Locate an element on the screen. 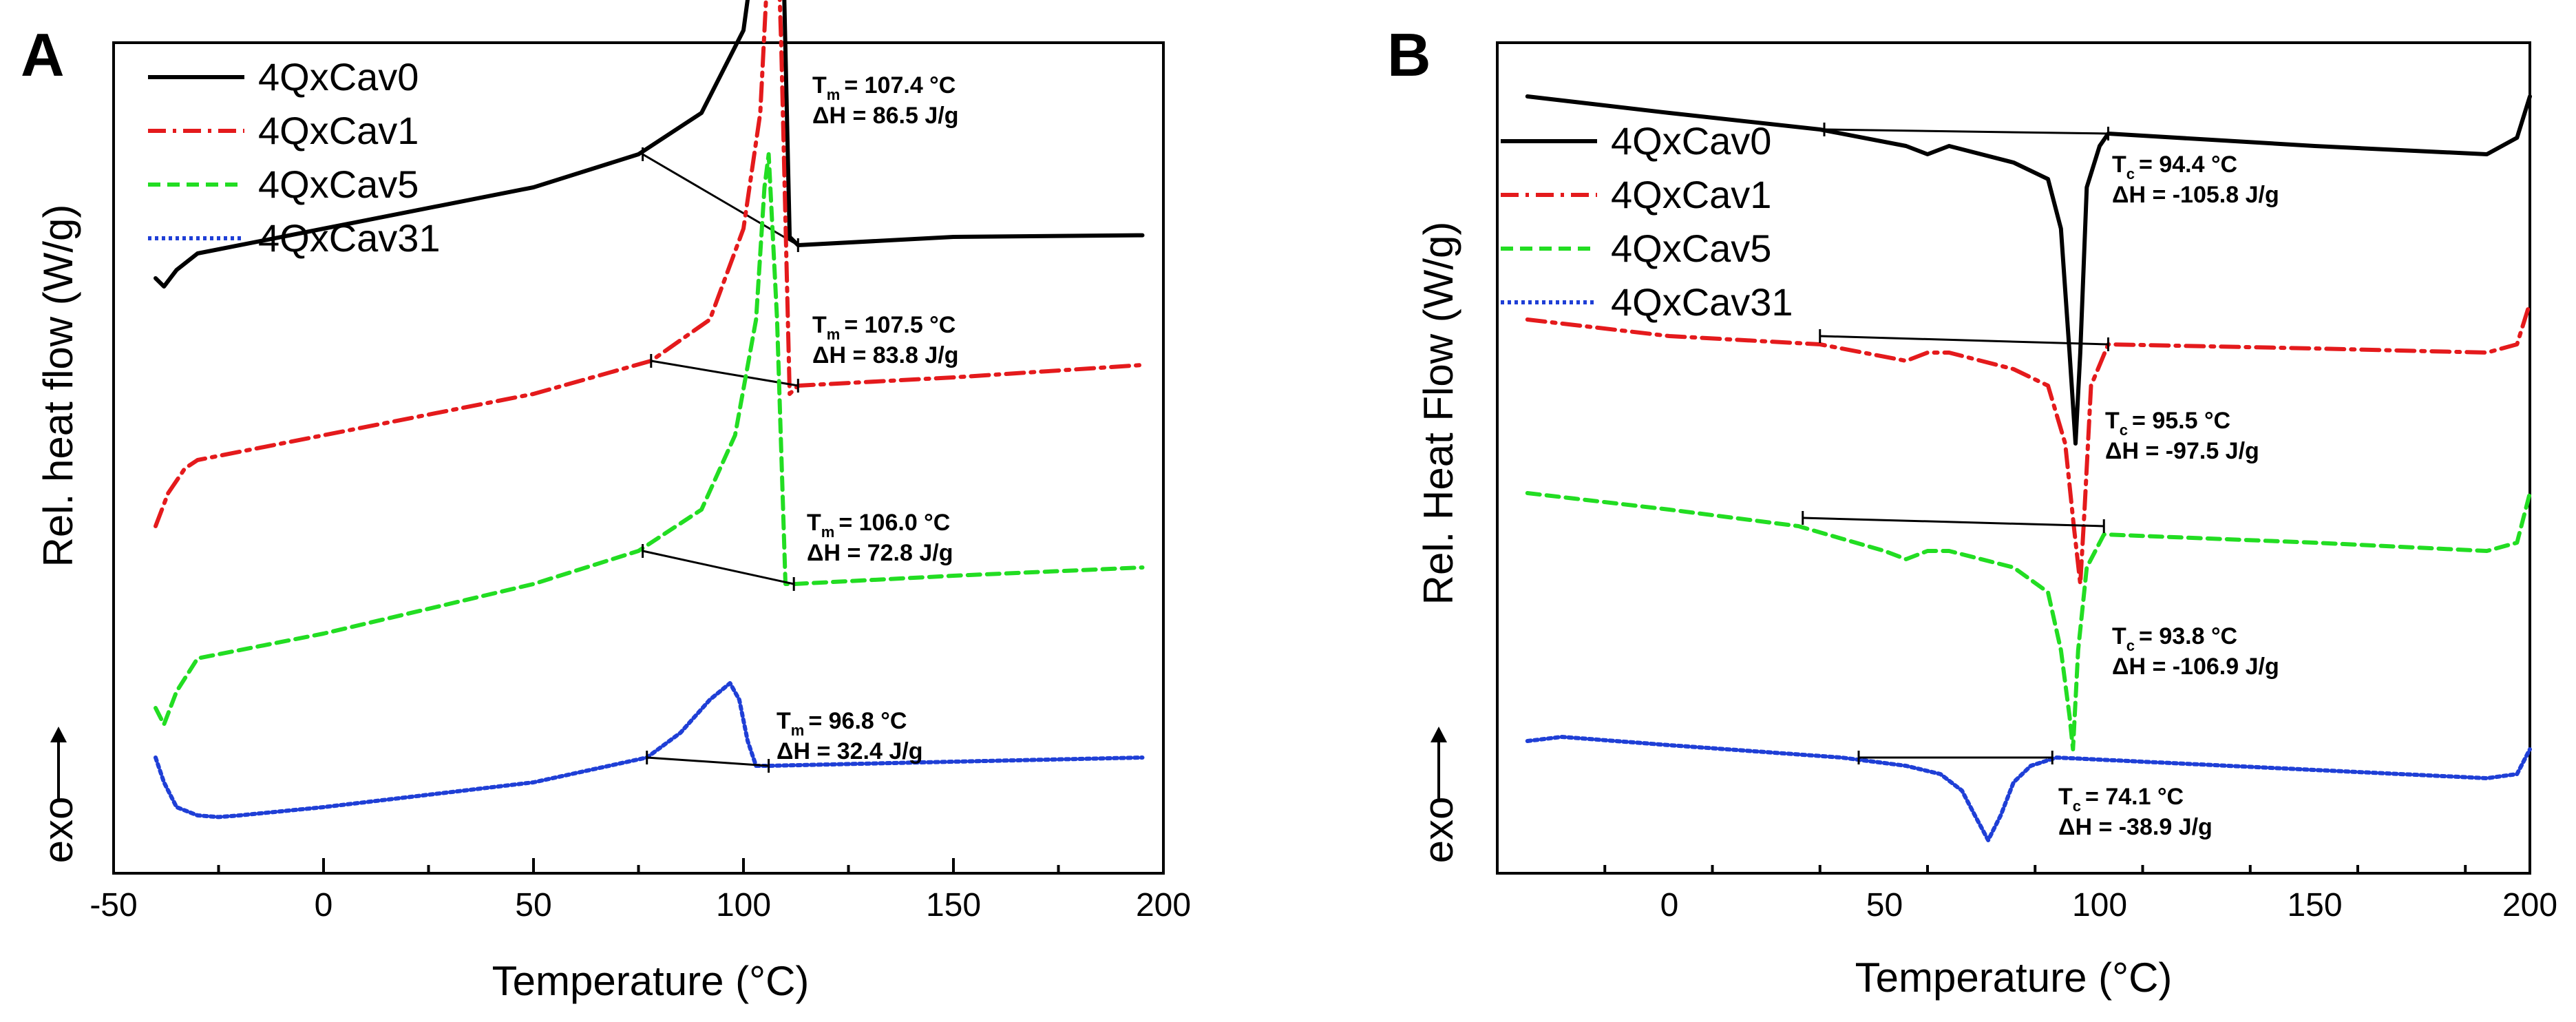 This screenshot has width=2576, height=1022. panel-b-x-tick-labels: 0 50 100 150 200 is located at coordinates (2108, 905).